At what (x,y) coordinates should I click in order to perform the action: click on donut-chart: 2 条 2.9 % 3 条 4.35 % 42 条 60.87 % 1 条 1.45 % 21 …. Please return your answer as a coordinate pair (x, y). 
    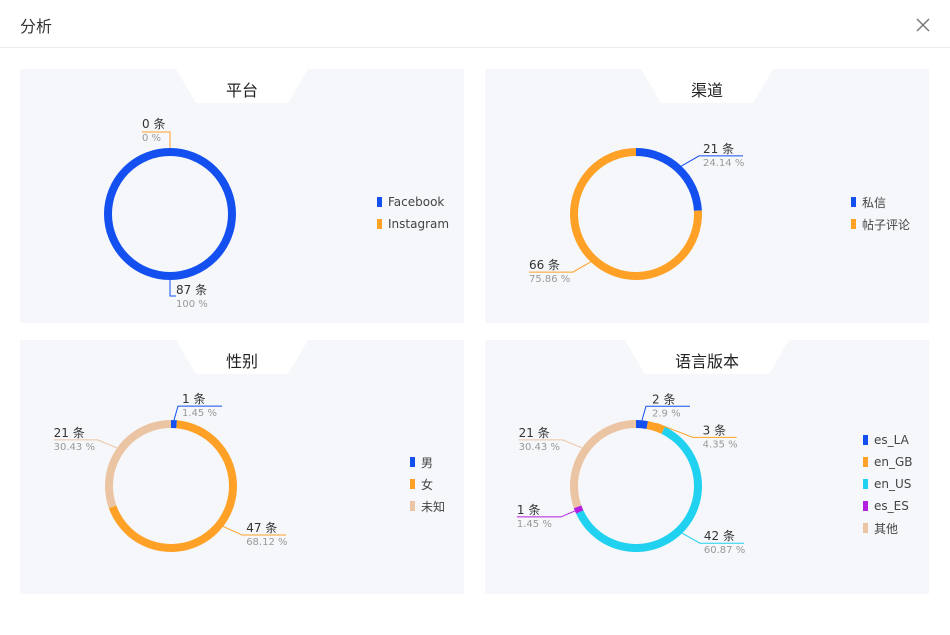
    Looking at the image, I should click on (630, 474).